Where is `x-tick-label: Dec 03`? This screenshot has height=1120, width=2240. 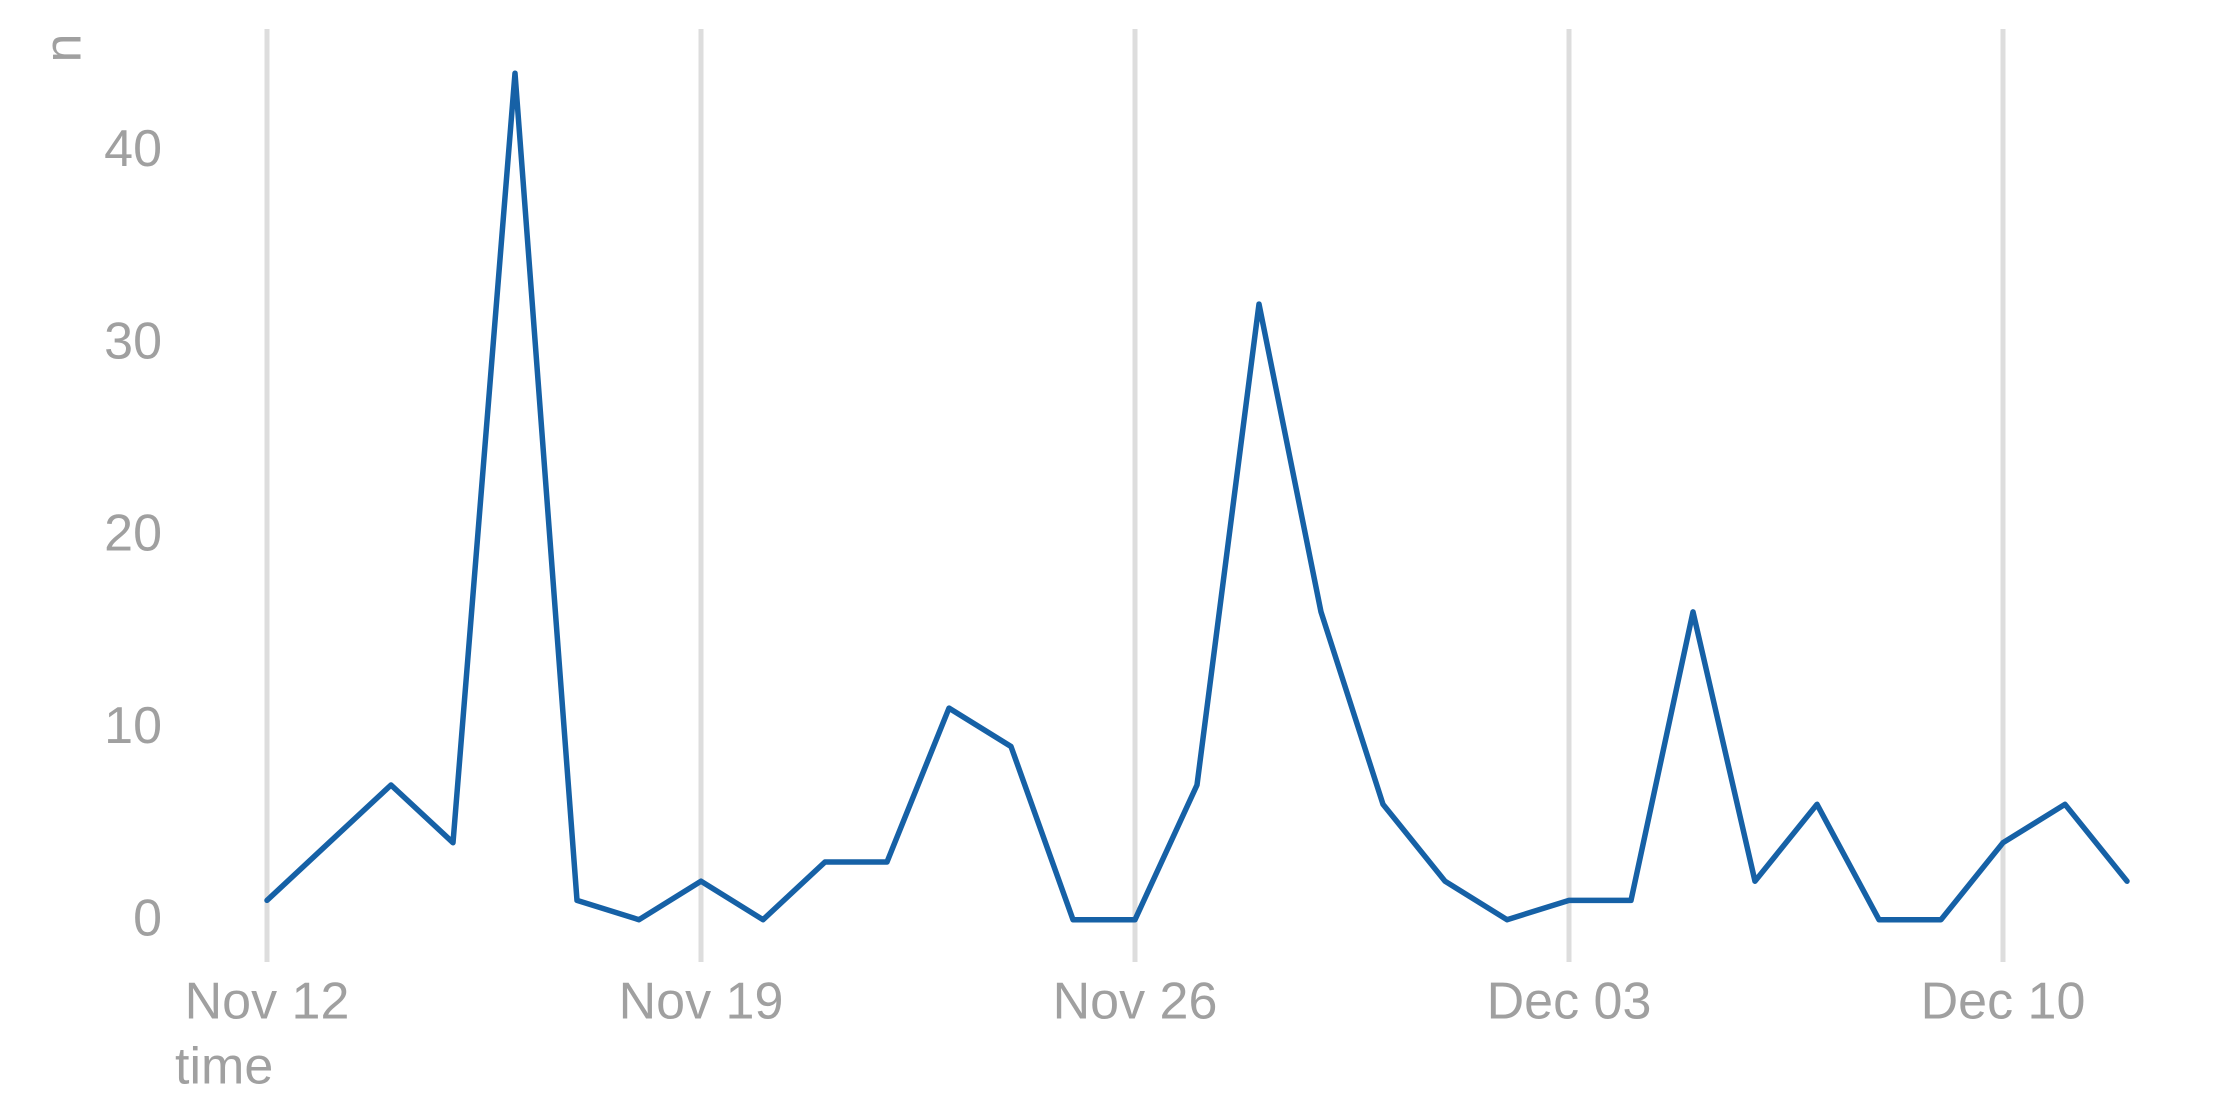 x-tick-label: Dec 03 is located at coordinates (1569, 1002).